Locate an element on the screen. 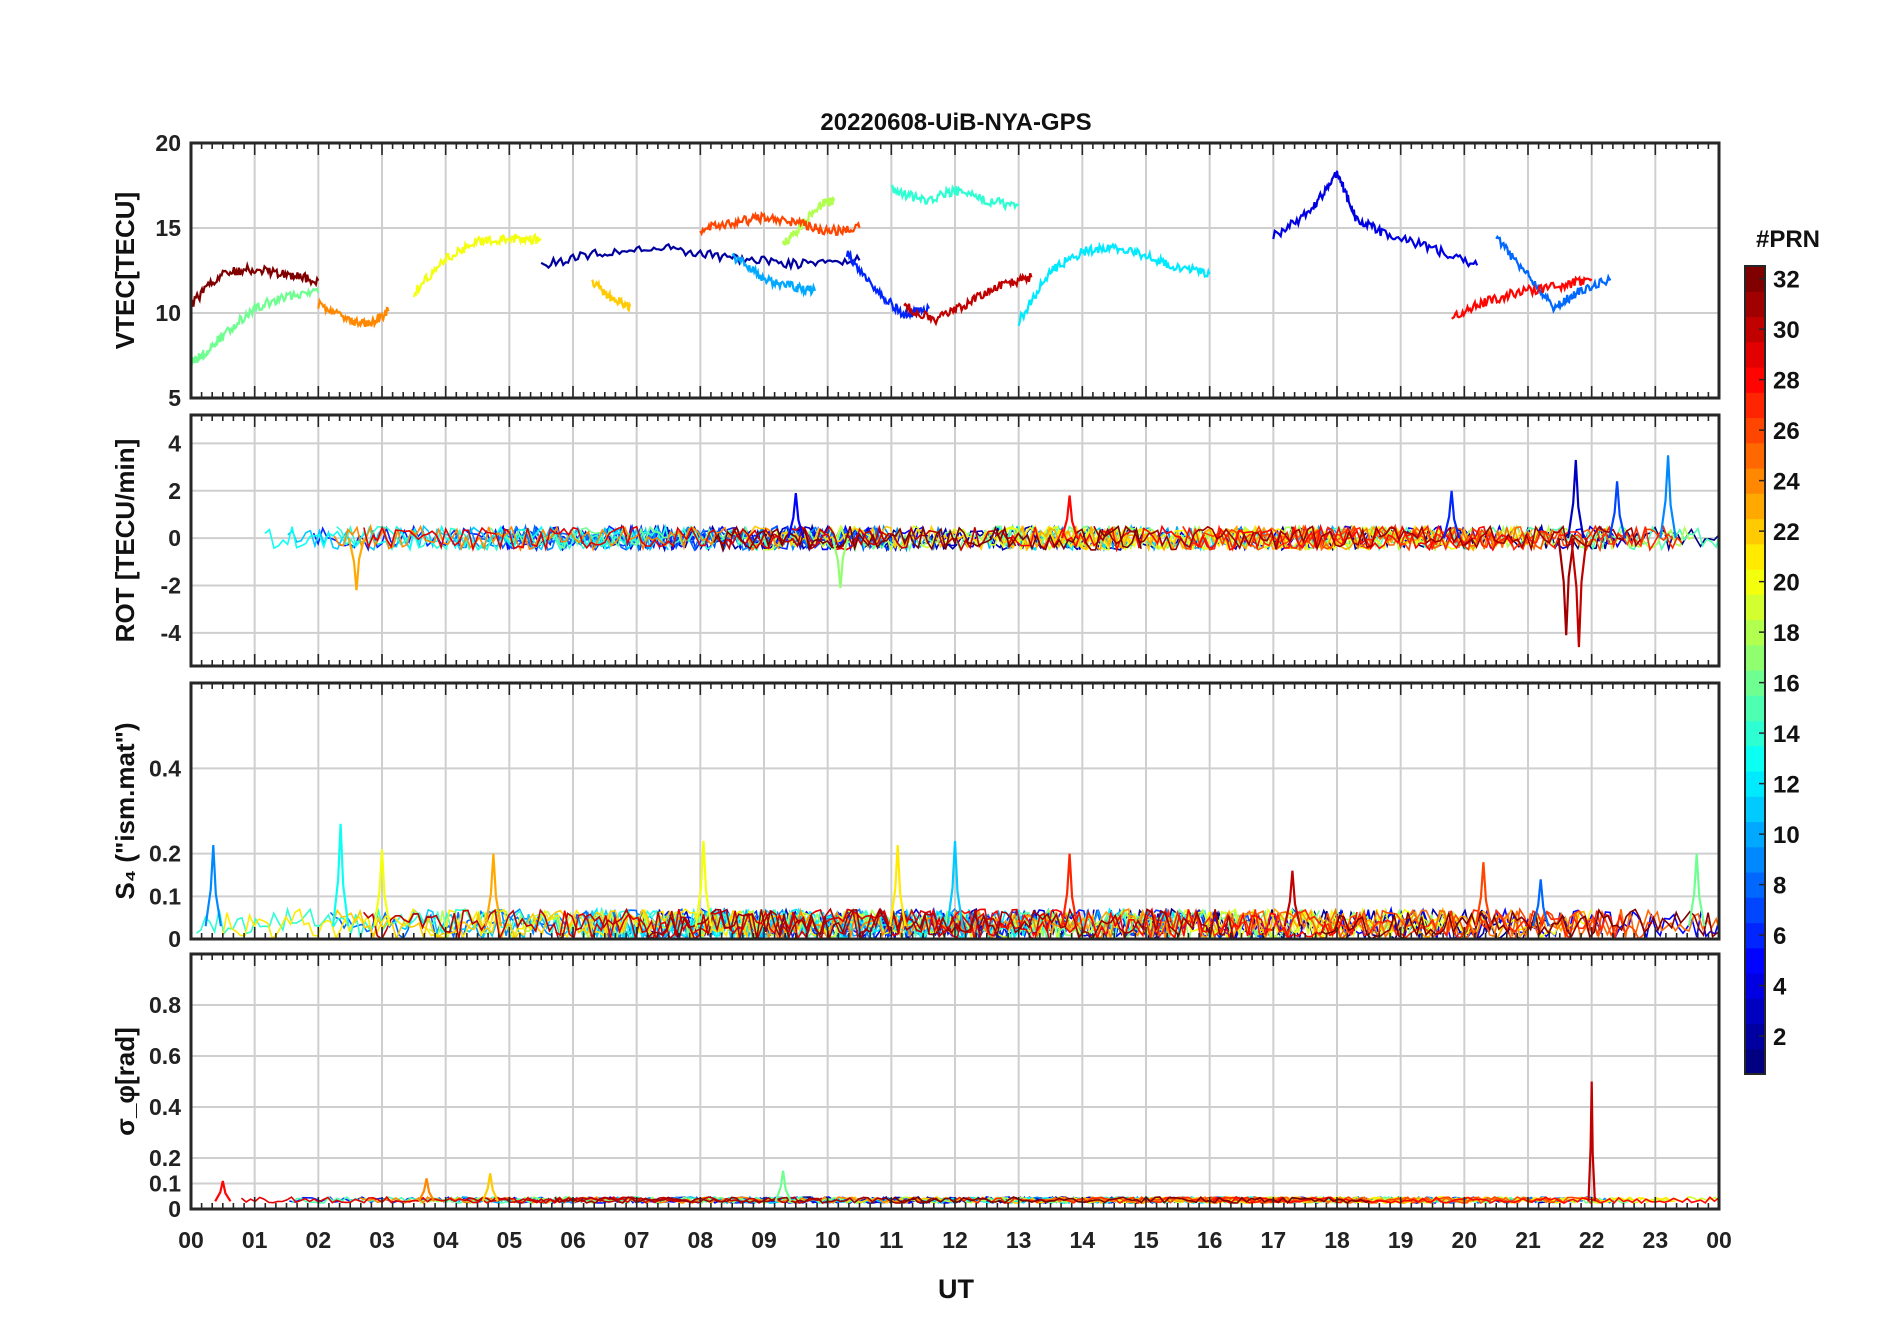 The width and height of the screenshot is (1902, 1330). x-tick-label: 18 is located at coordinates (1337, 1240).